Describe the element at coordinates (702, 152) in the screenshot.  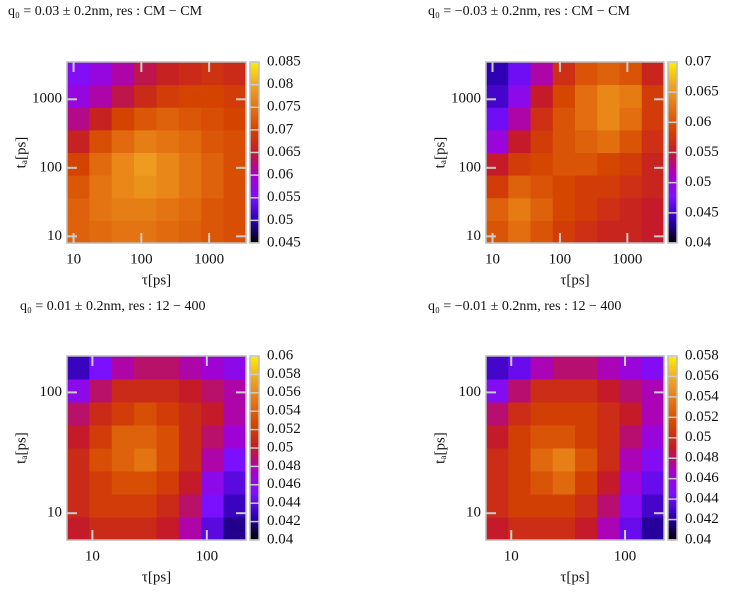
I see `colorbar-tick-label: 0.055` at that location.